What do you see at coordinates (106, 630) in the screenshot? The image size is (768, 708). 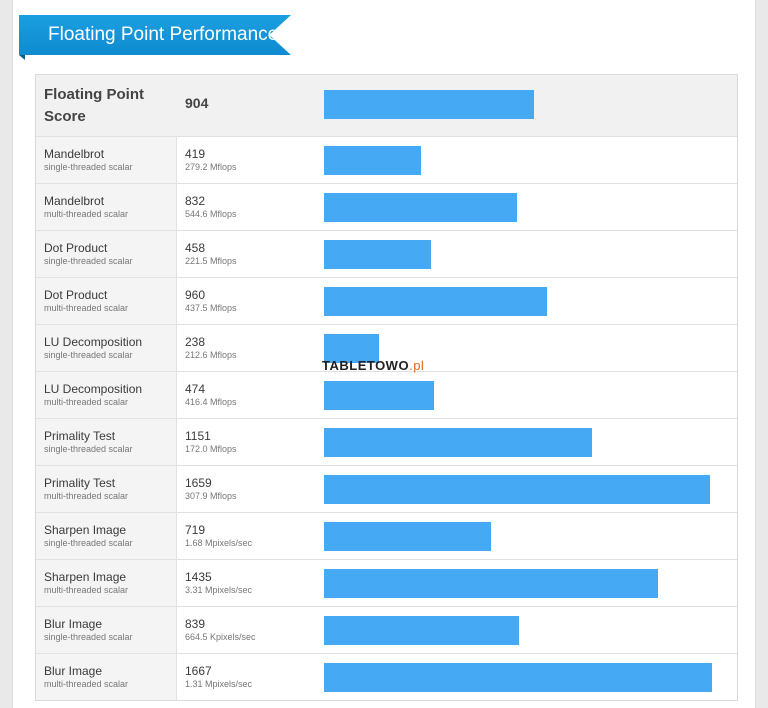 I see `test-label-cell: Blur Image single-threaded scalar` at bounding box center [106, 630].